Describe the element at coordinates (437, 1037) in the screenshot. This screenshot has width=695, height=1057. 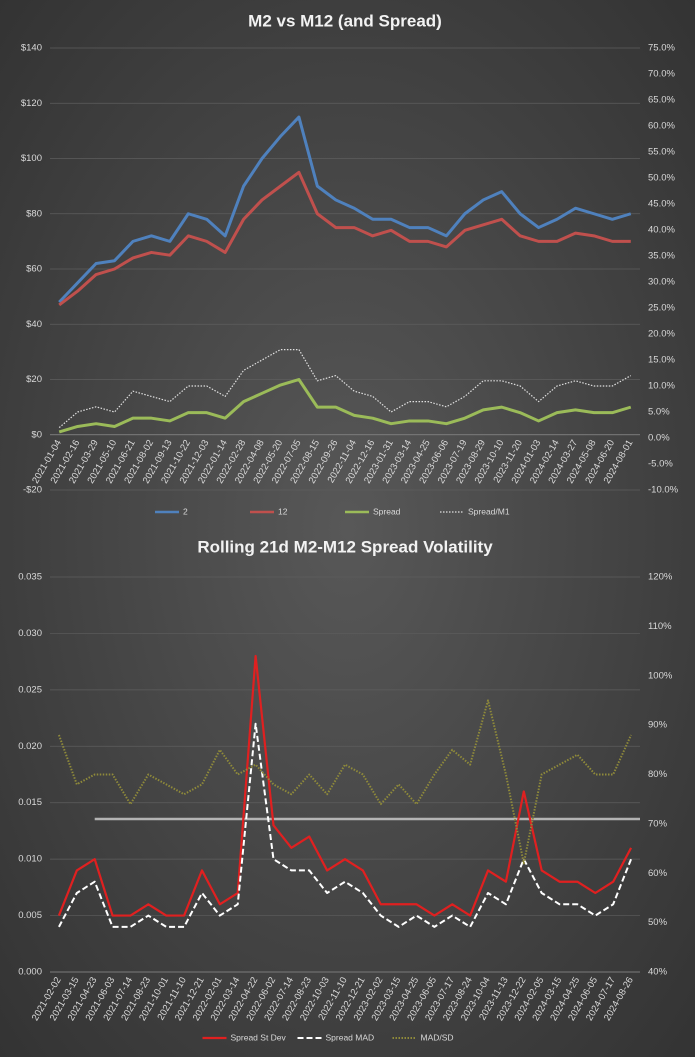
I see `legend-label: MAD/SD` at that location.